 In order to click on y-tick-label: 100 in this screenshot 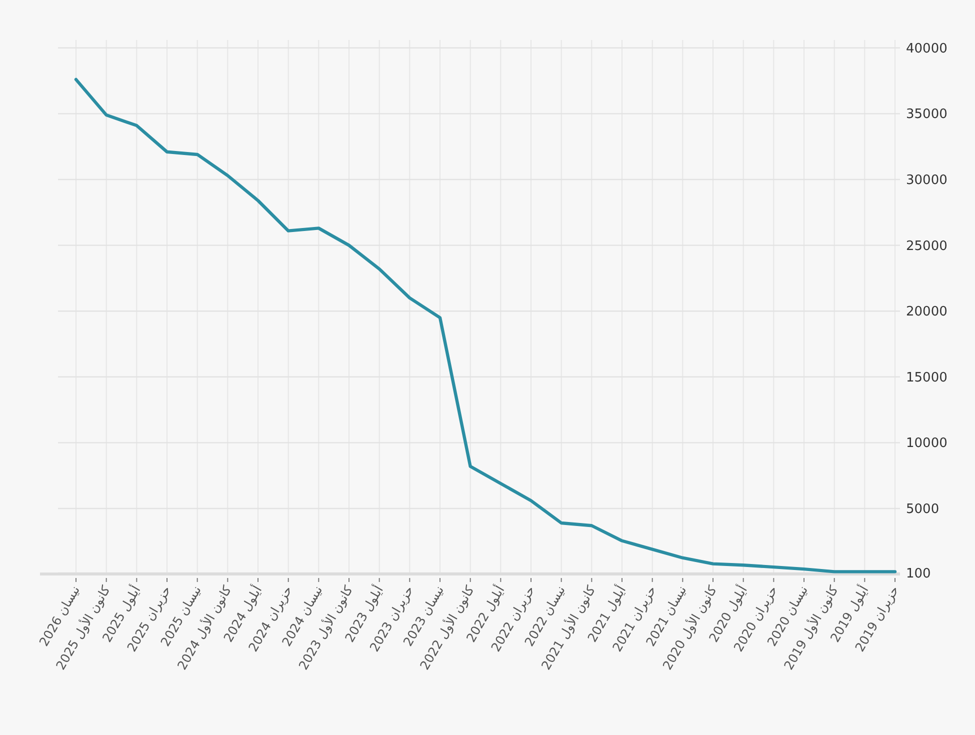, I will do `click(918, 574)`.